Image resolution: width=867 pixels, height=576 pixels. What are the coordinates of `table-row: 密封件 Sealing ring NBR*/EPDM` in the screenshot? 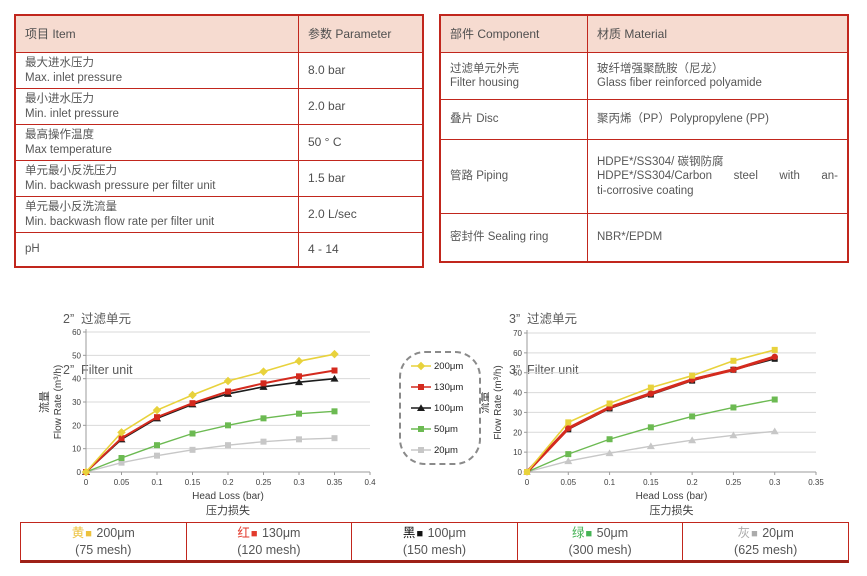 It's located at (644, 237).